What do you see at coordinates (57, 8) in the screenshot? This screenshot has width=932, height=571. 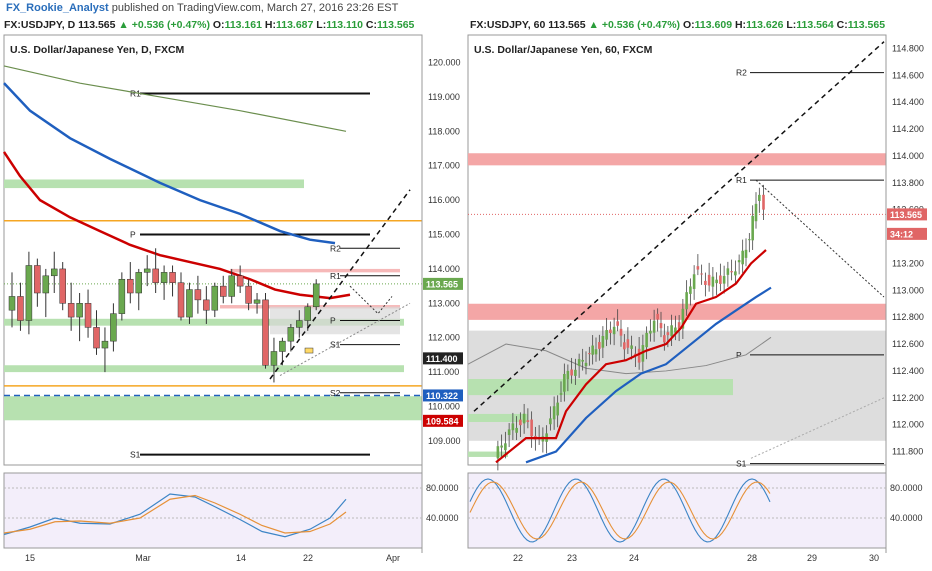 I see `author-link: FX_Rookie_Analyst` at bounding box center [57, 8].